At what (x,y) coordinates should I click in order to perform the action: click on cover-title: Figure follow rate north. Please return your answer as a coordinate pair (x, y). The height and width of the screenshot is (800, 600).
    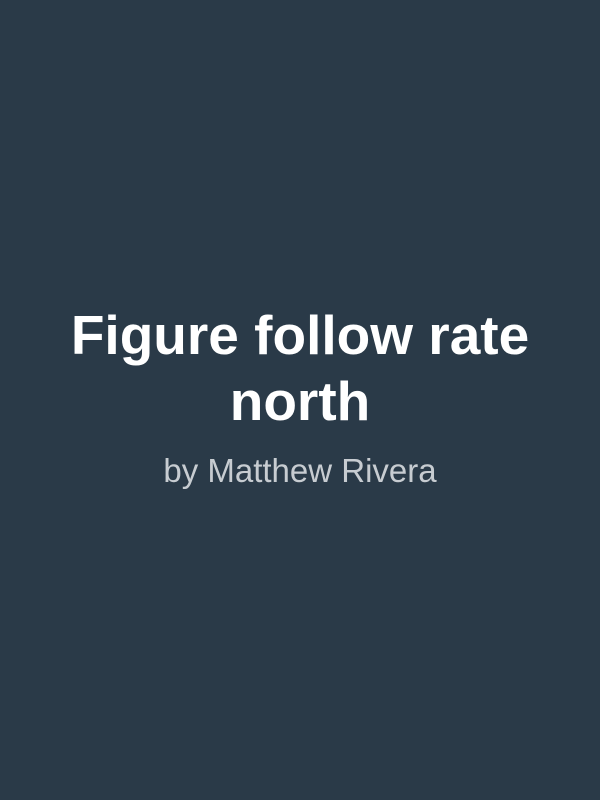
    Looking at the image, I should click on (300, 368).